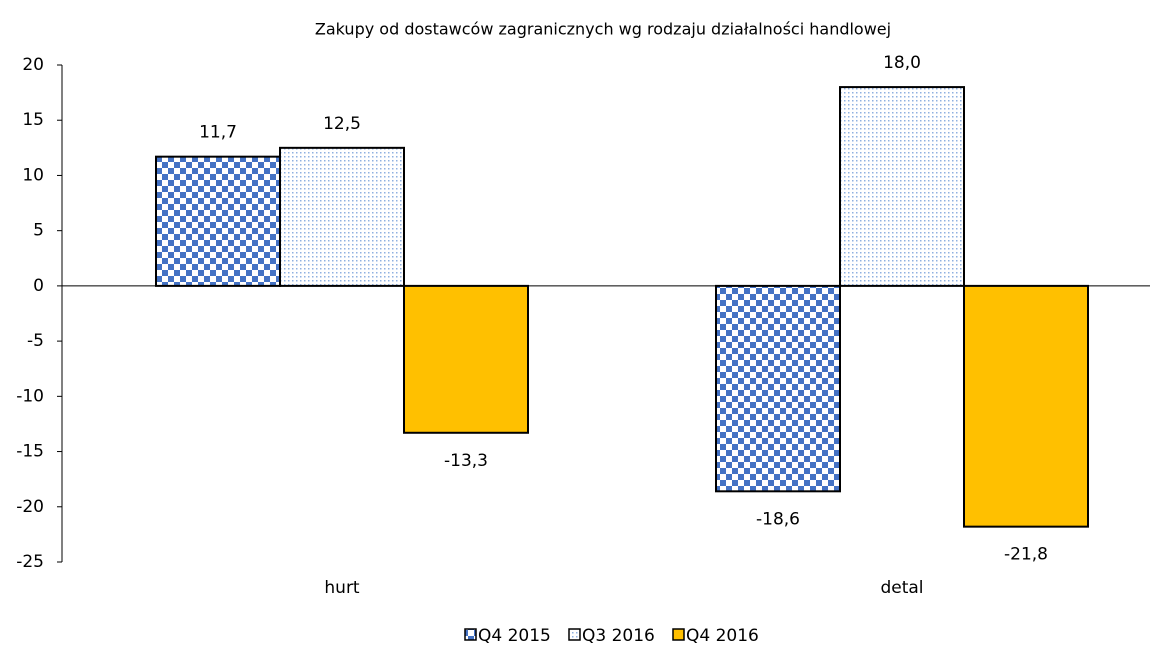 The height and width of the screenshot is (653, 1172). Describe the element at coordinates (342, 124) in the screenshot. I see `data-label: 12,5` at that location.